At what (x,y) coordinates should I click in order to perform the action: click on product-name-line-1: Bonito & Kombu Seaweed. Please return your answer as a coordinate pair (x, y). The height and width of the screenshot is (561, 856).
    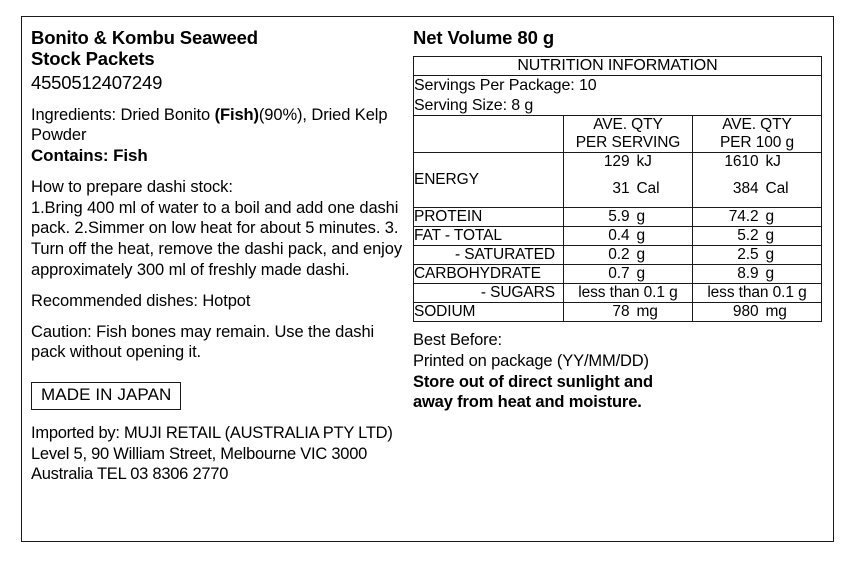
    Looking at the image, I should click on (144, 37).